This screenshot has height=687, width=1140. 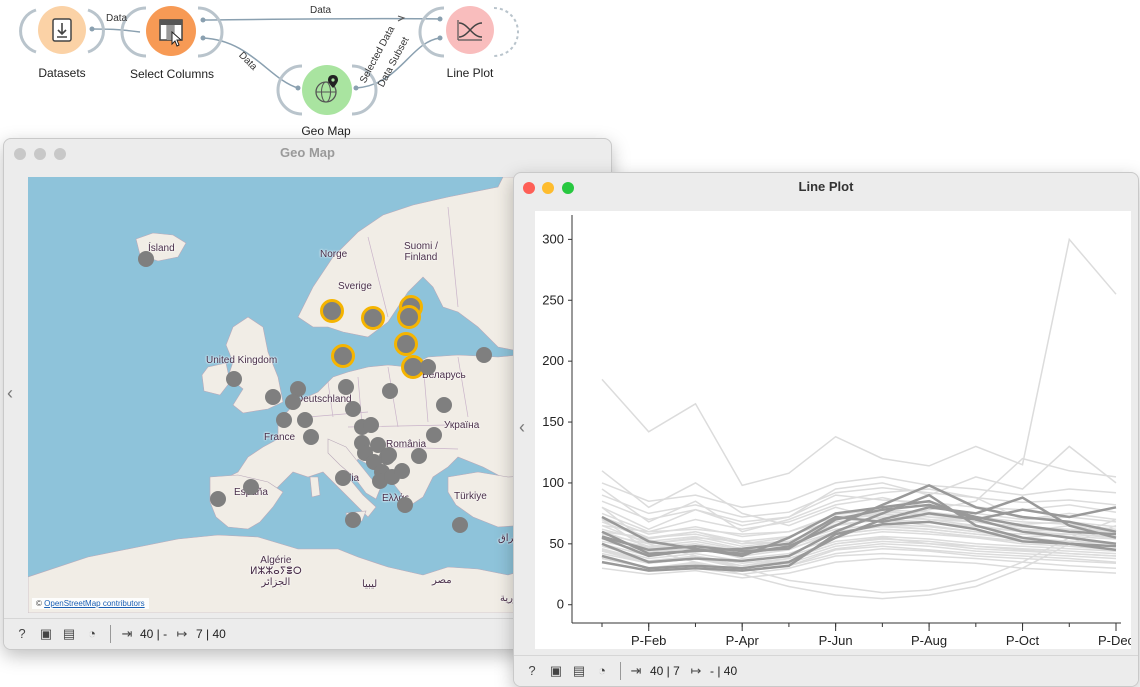 I want to click on y-tick-label: 150, so click(x=553, y=421).